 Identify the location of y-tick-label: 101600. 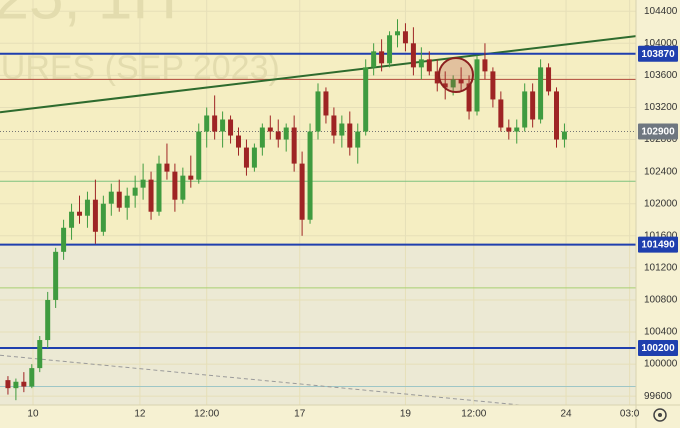
(661, 235).